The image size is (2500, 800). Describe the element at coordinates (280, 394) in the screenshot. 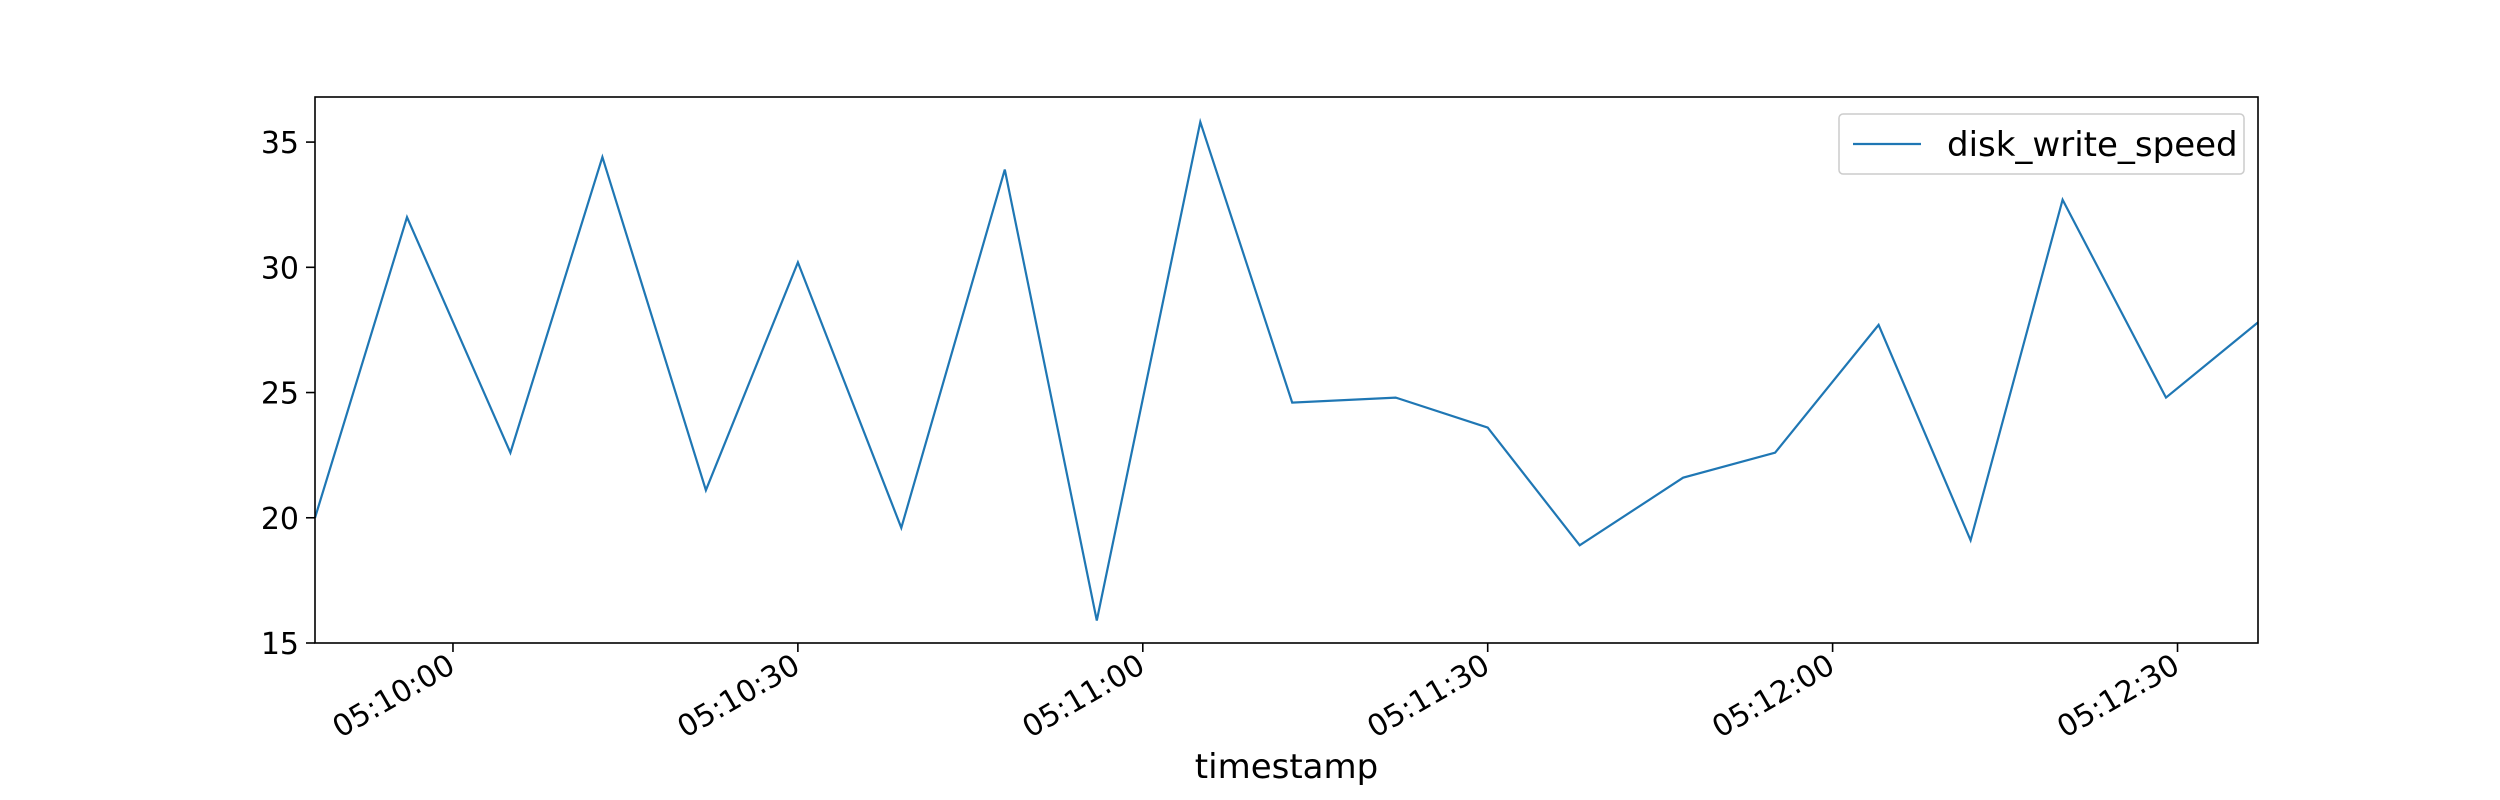

I see `y-tick-label: 25` at that location.